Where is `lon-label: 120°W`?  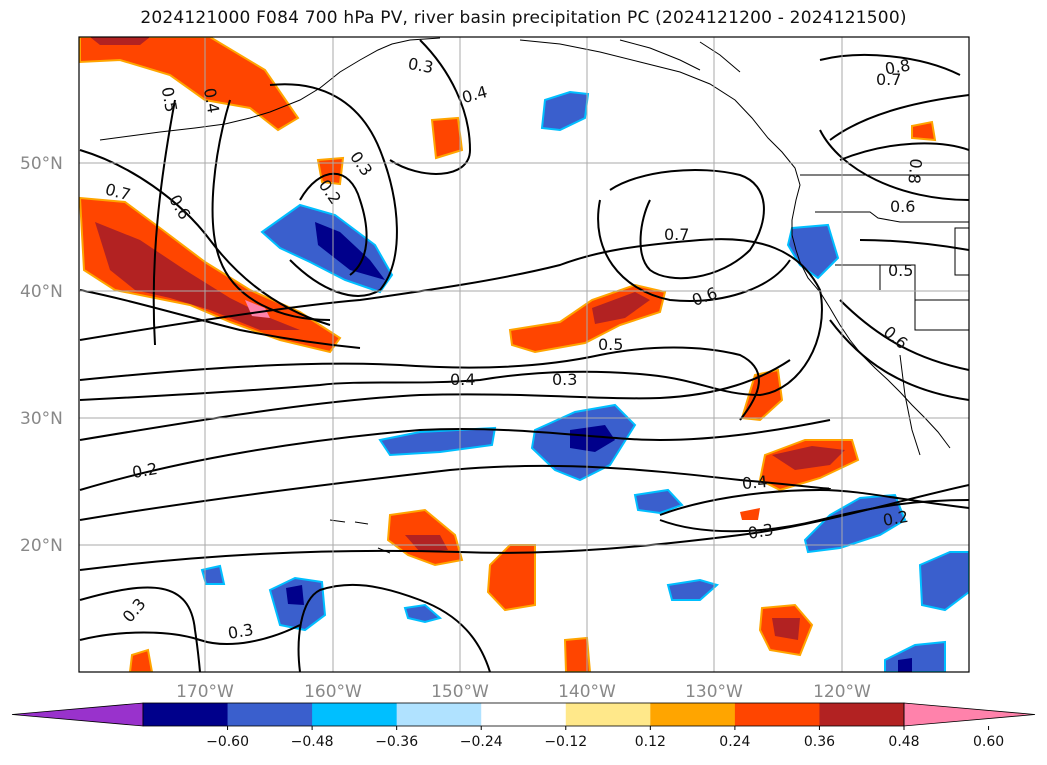
lon-label: 120°W is located at coordinates (842, 692).